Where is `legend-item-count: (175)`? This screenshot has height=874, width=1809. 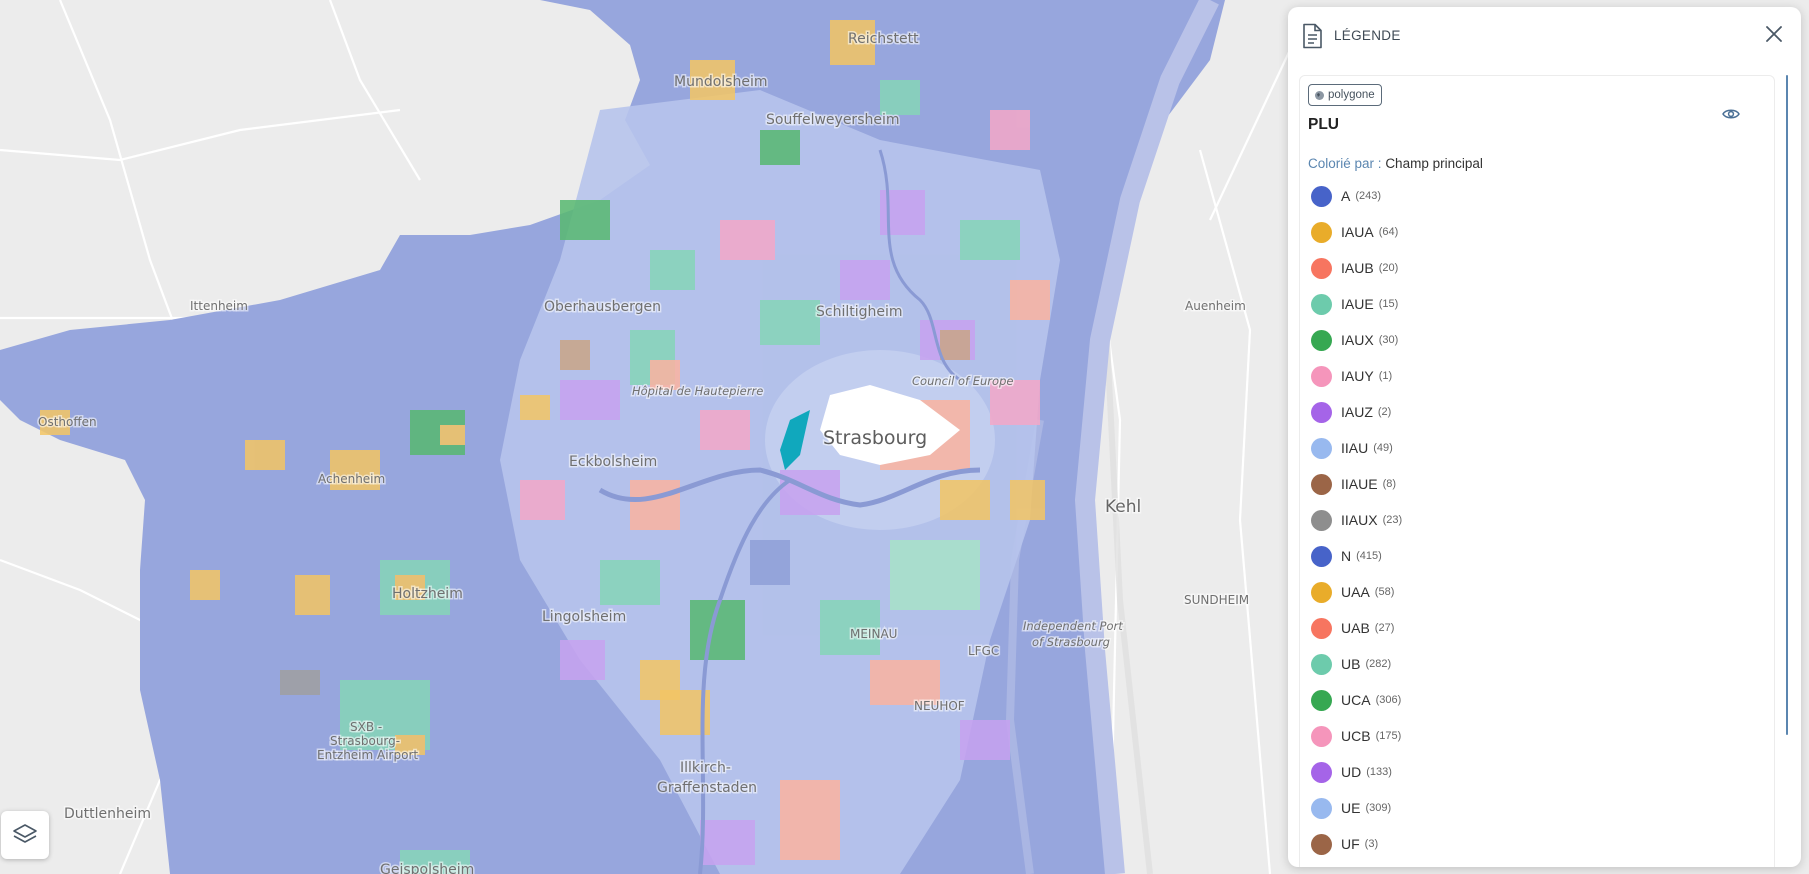
legend-item-count: (175) is located at coordinates (1388, 736).